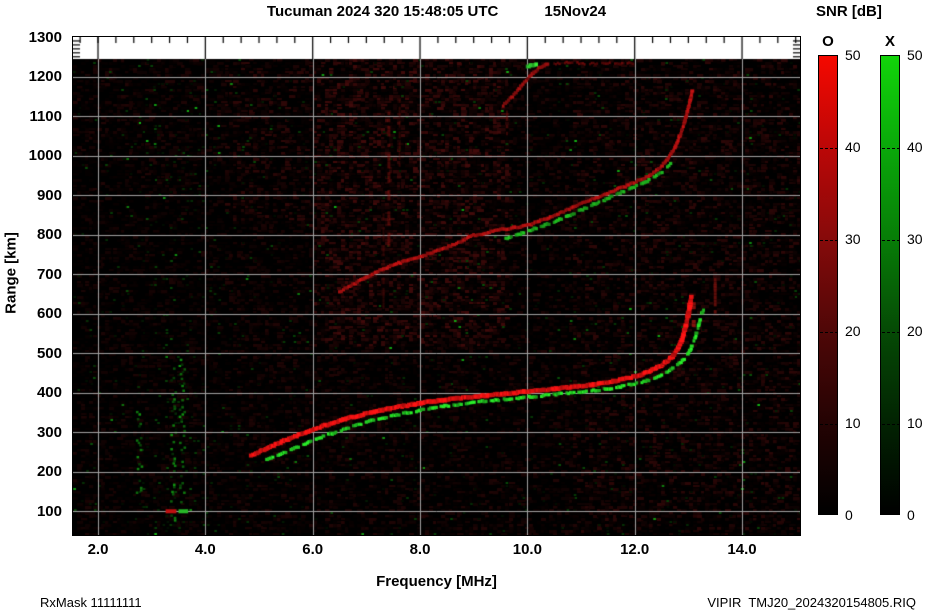 The height and width of the screenshot is (614, 932). I want to click on colorbar-o-gradient, so click(828, 285).